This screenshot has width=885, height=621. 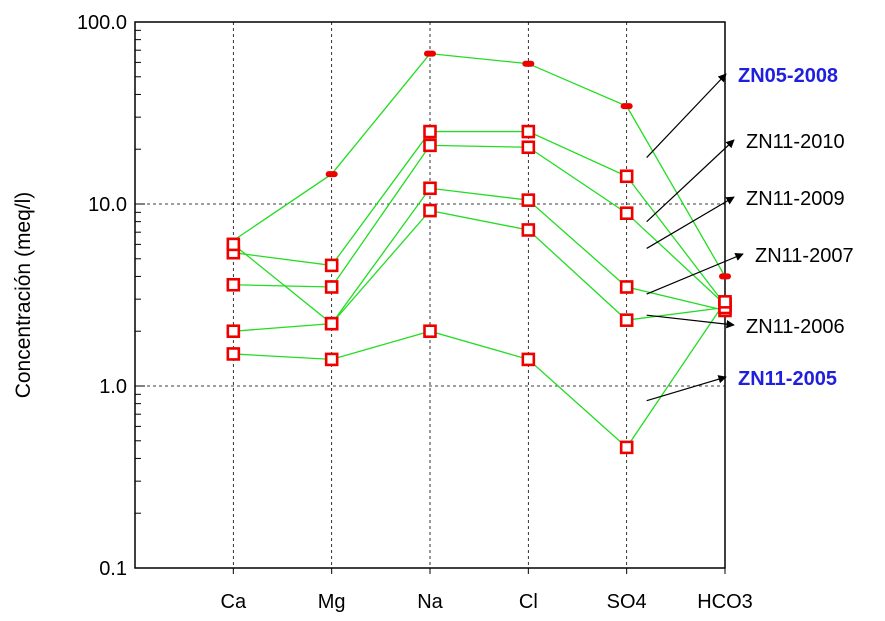 What do you see at coordinates (430, 602) in the screenshot?
I see `x-tick-label: Na` at bounding box center [430, 602].